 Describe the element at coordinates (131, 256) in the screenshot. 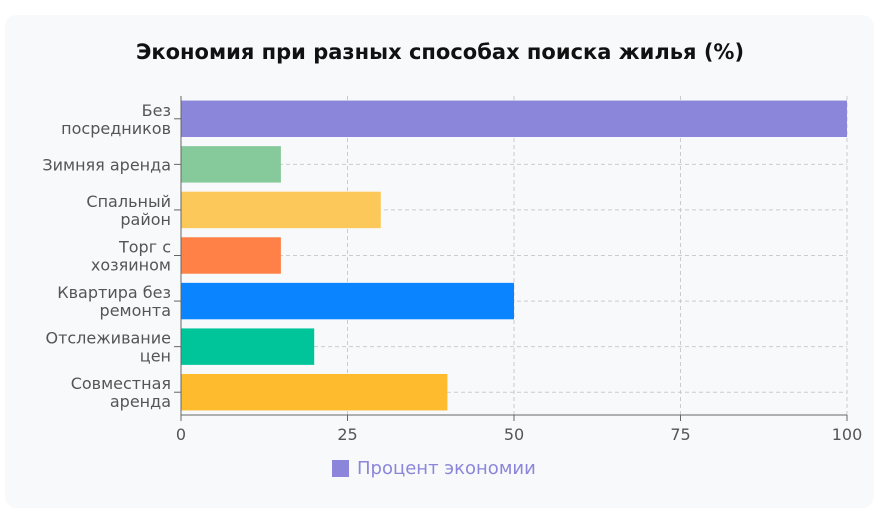

I see `category-label: Торг с хозяином` at that location.